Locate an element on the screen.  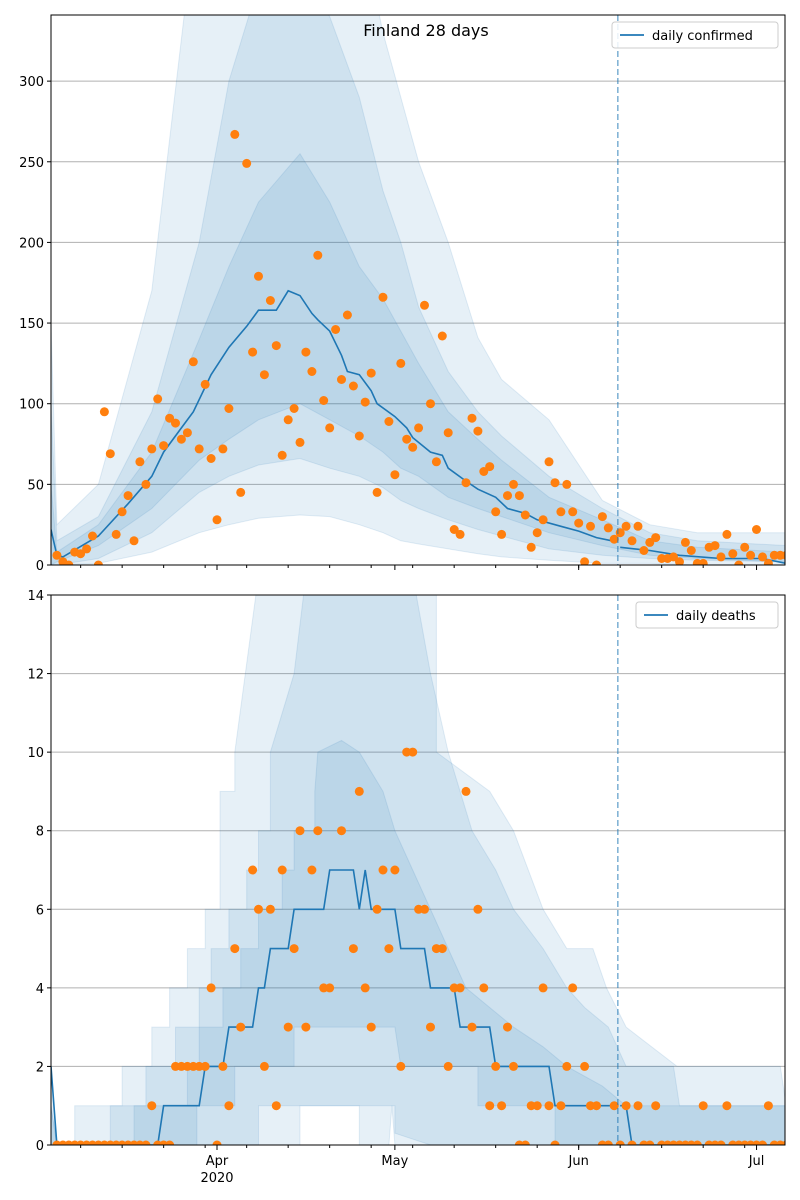
legend-box is located at coordinates (695, 35).